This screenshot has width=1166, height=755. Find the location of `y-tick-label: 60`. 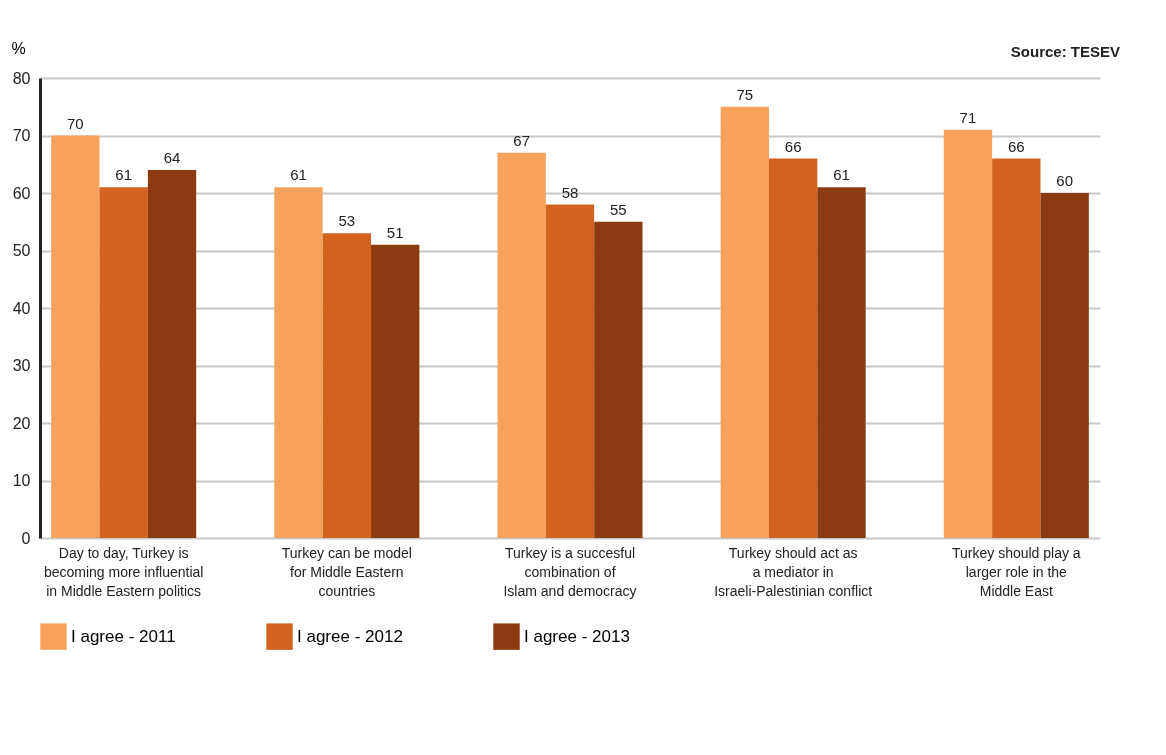

y-tick-label: 60 is located at coordinates (21, 193).